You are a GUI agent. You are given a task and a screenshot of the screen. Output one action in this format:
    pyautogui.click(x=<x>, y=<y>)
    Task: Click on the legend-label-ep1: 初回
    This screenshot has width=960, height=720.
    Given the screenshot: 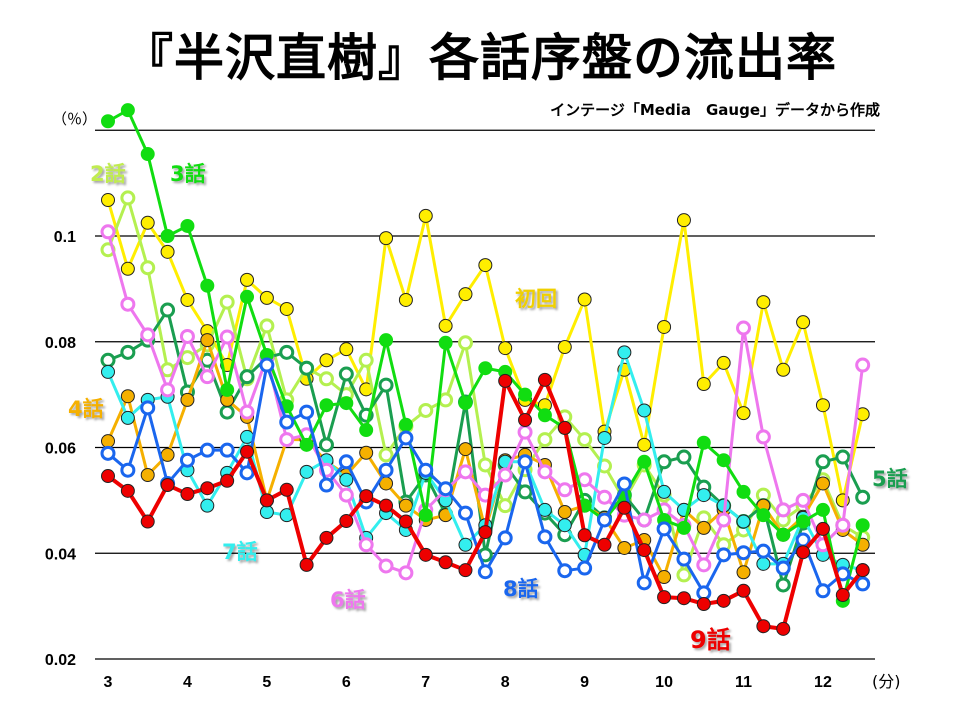 What is the action you would take?
    pyautogui.click(x=536, y=299)
    